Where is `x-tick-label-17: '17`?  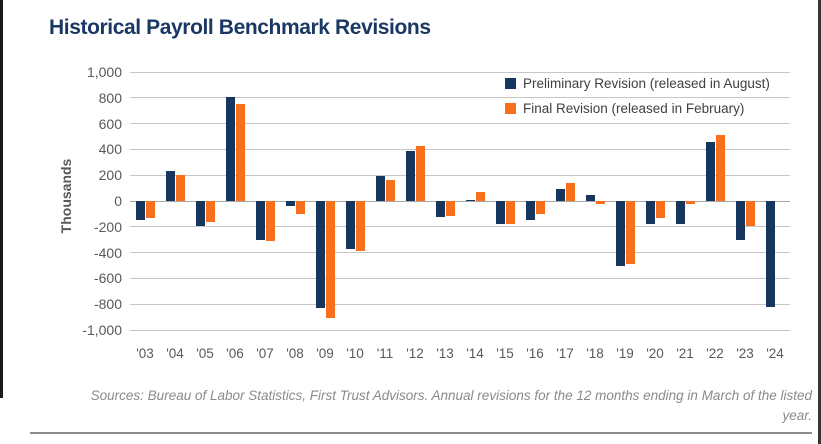
x-tick-label-17: '17 is located at coordinates (565, 353).